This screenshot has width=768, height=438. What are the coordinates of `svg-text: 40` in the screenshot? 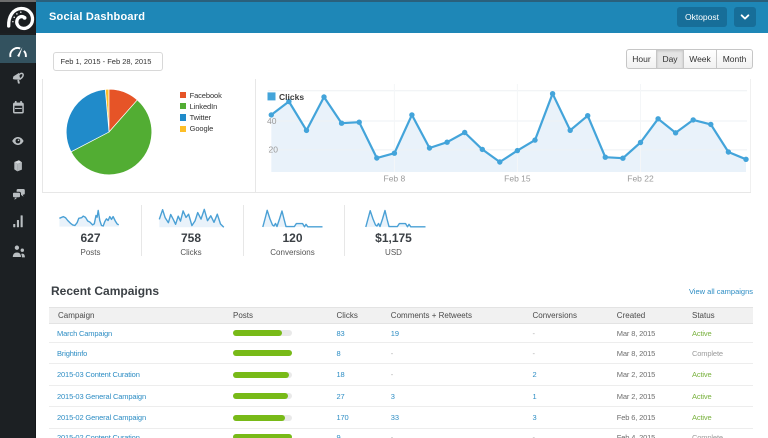 It's located at (272, 121).